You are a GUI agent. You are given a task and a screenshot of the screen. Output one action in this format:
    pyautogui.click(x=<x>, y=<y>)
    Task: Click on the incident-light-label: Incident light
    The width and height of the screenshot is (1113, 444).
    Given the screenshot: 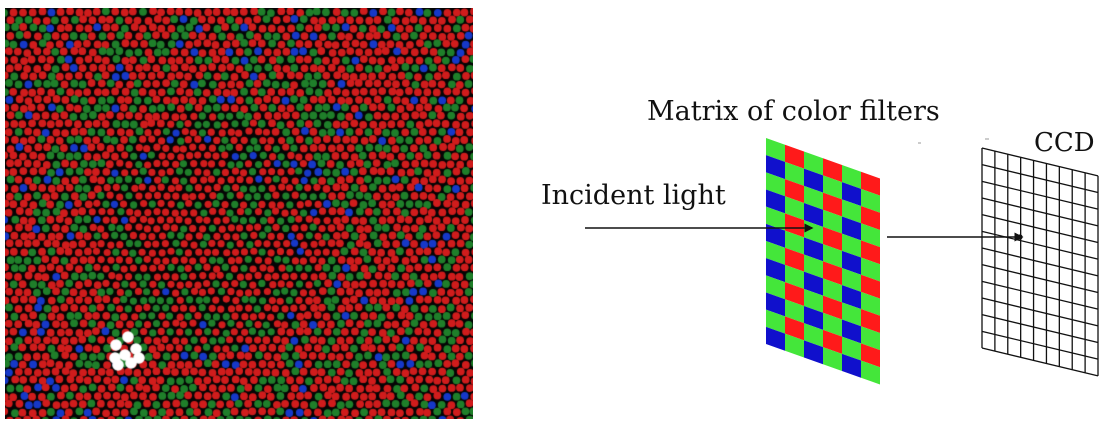 What is the action you would take?
    pyautogui.click(x=633, y=195)
    